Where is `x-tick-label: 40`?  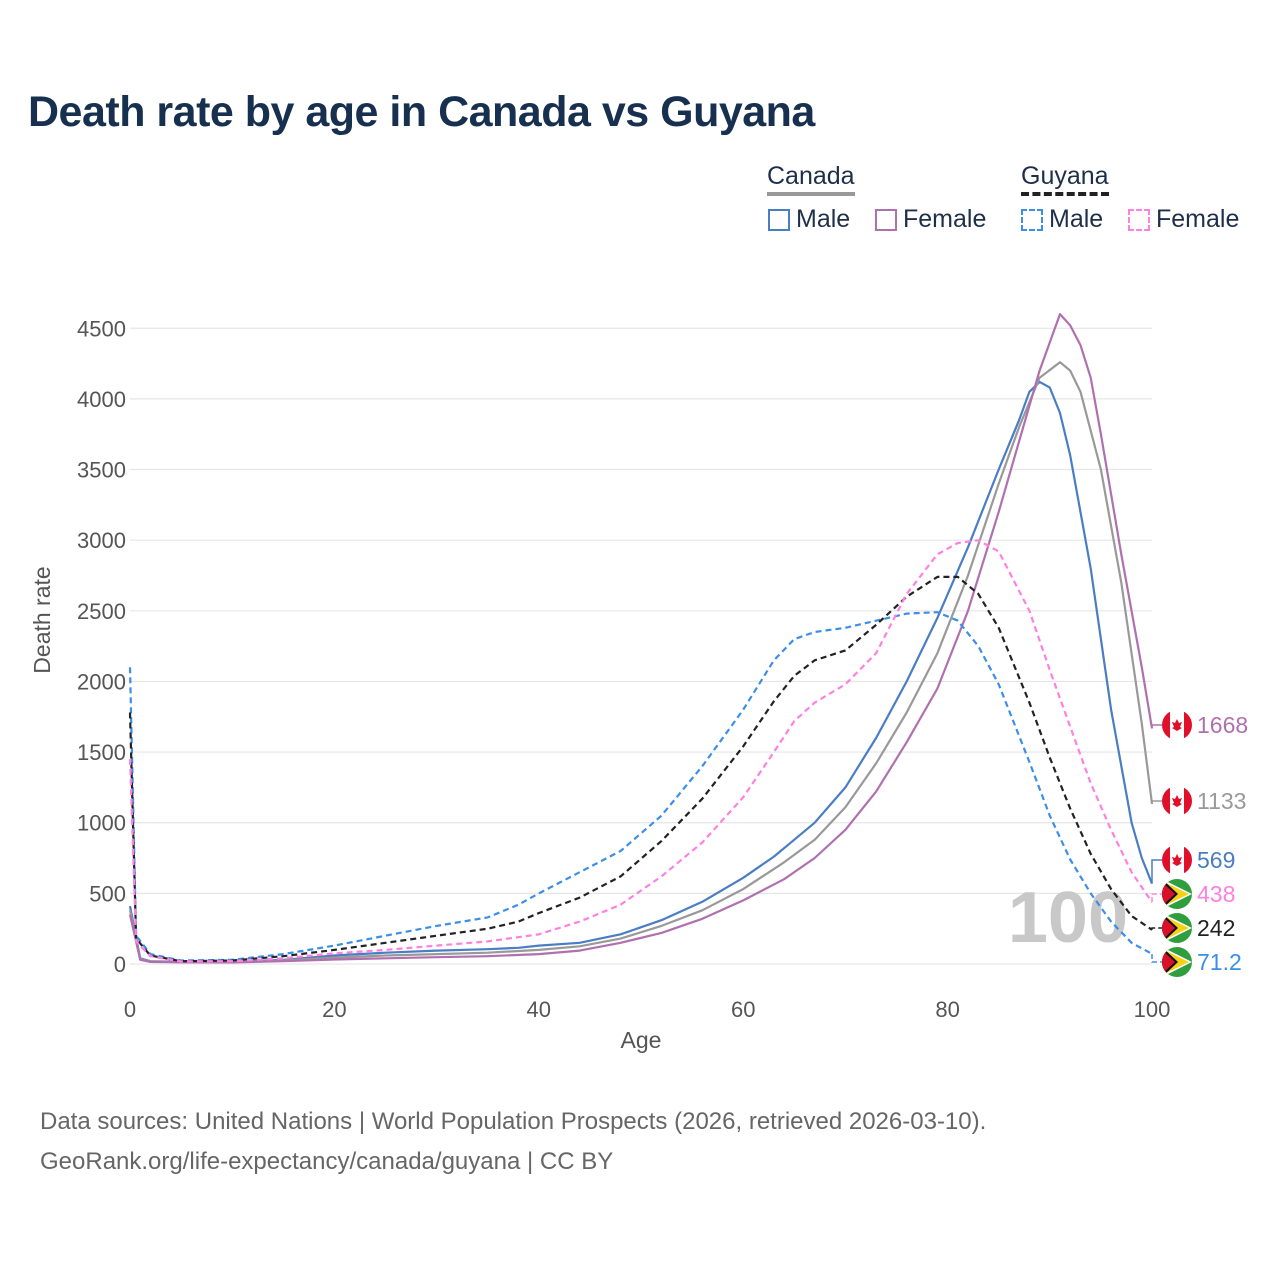
x-tick-label: 40 is located at coordinates (539, 1009).